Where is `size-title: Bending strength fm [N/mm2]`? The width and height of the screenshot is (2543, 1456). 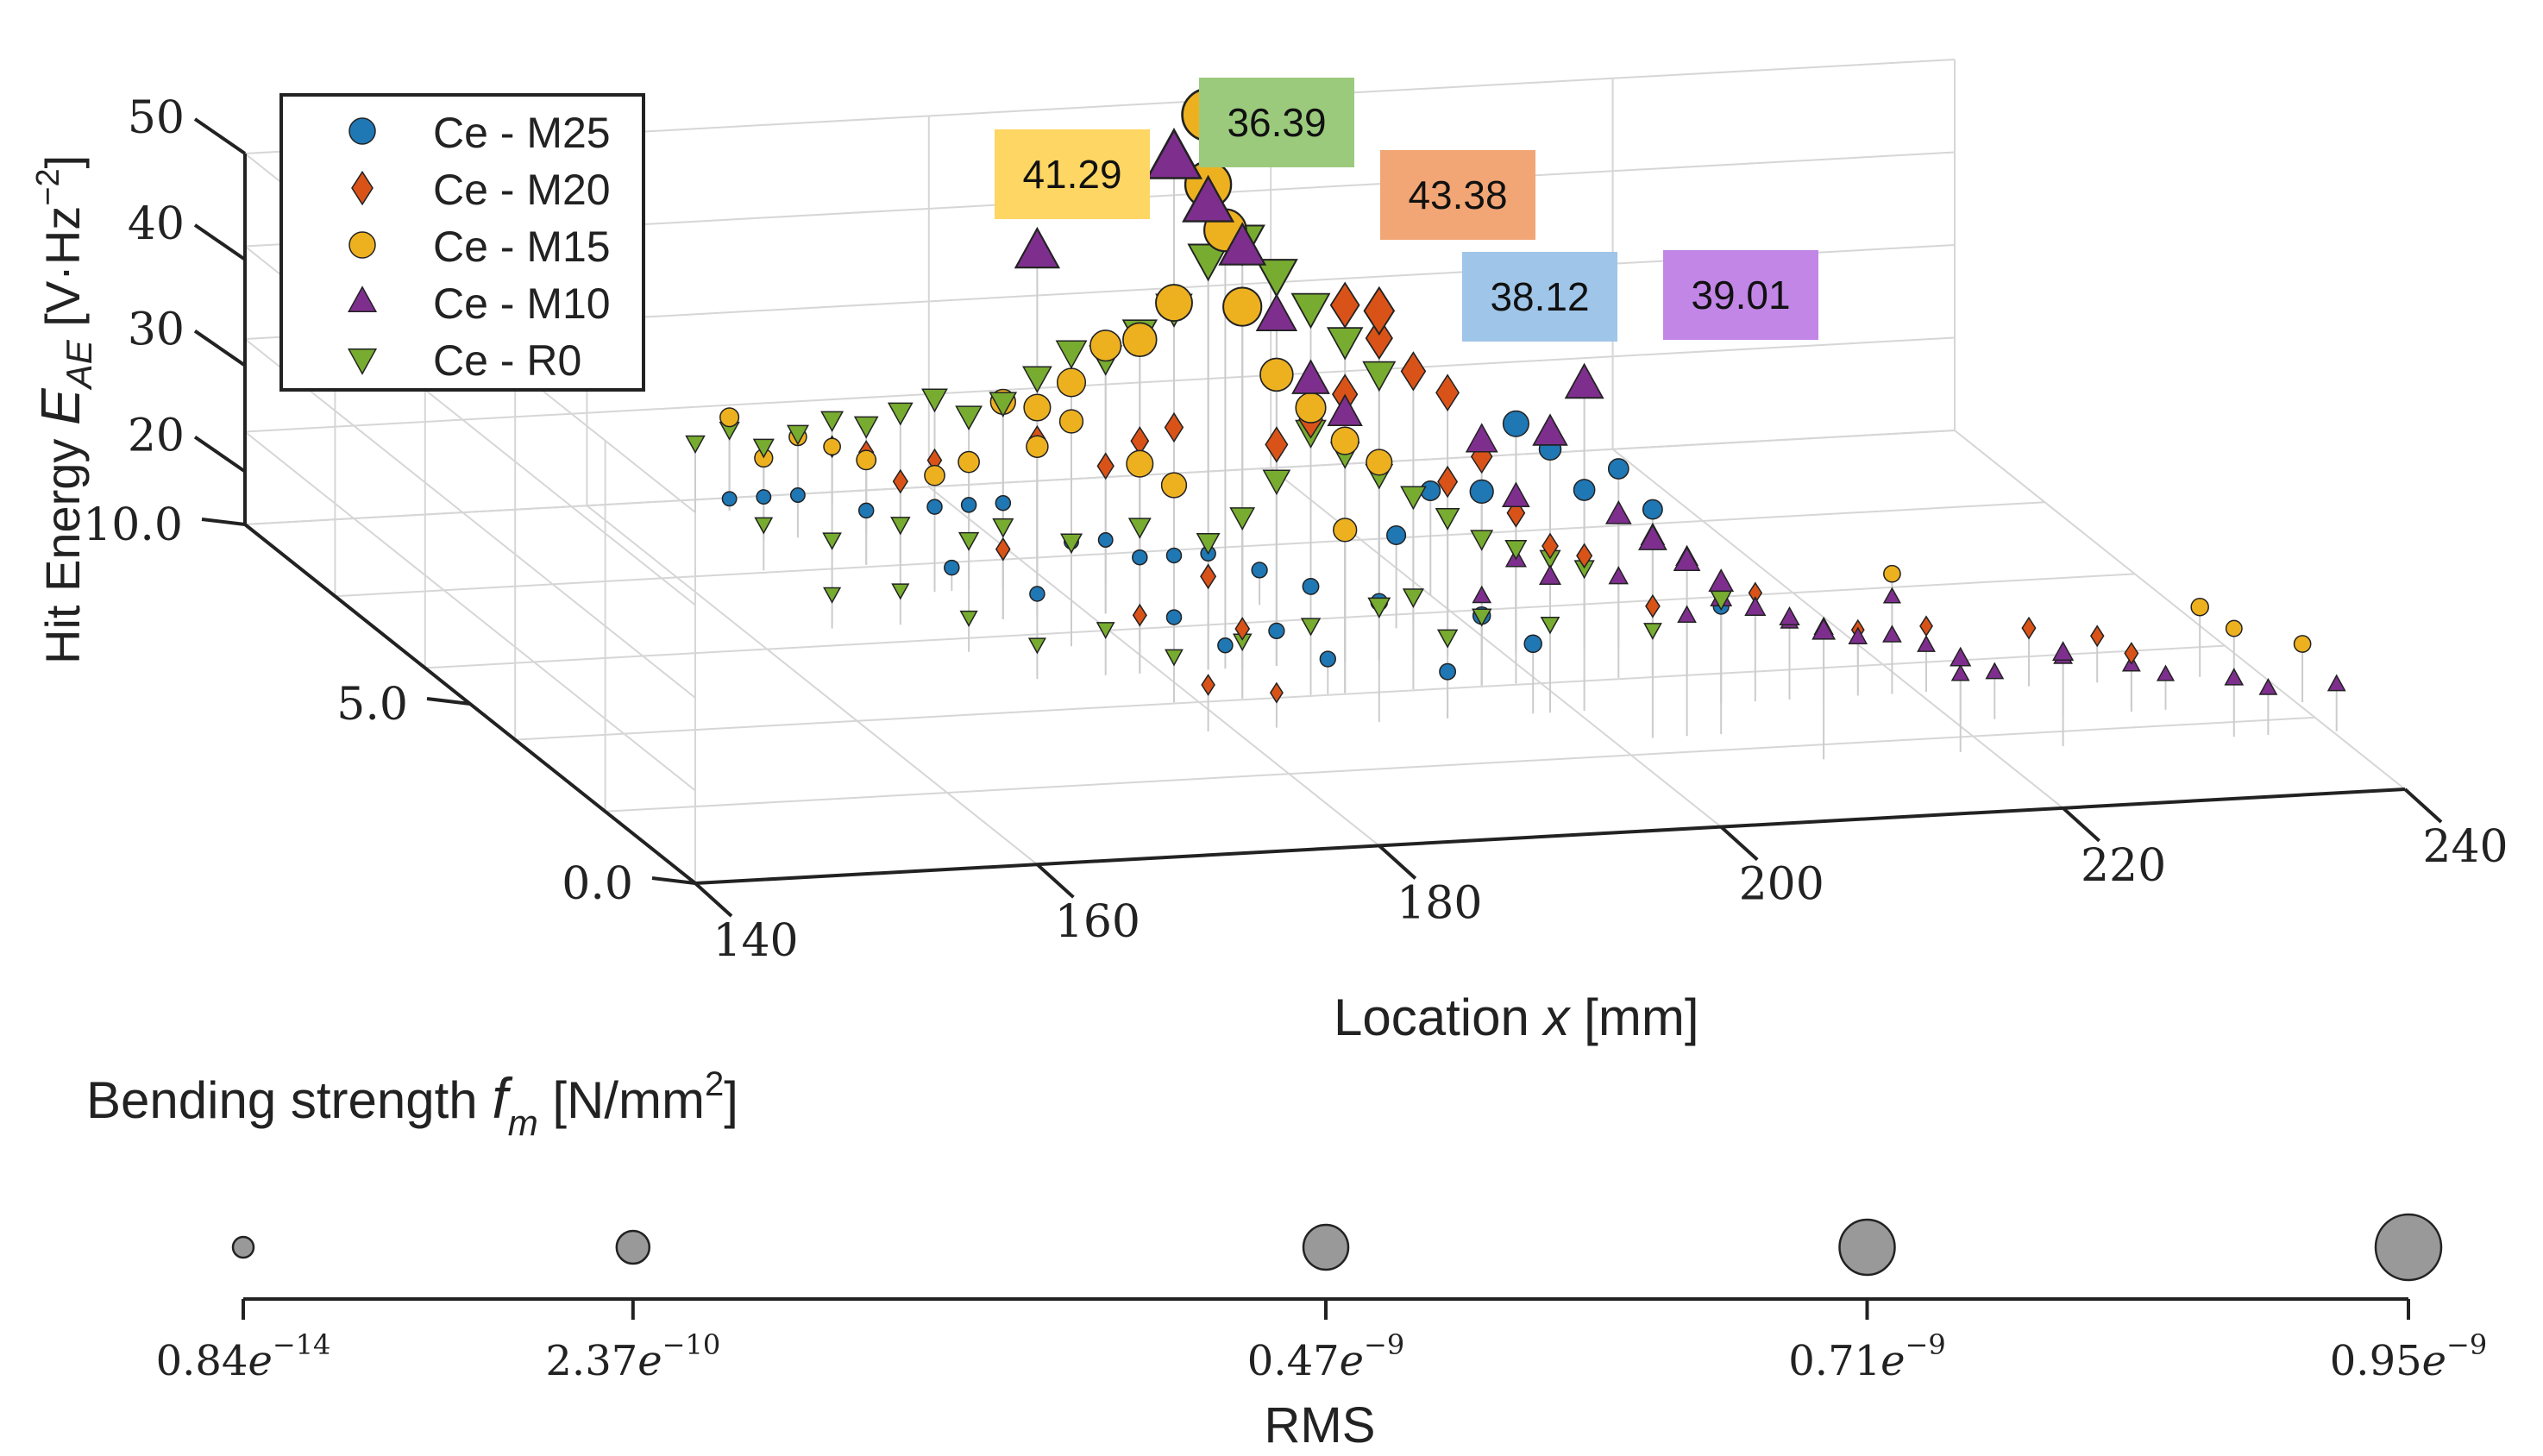 size-title: Bending strength fm [N/mm2] is located at coordinates (412, 1104).